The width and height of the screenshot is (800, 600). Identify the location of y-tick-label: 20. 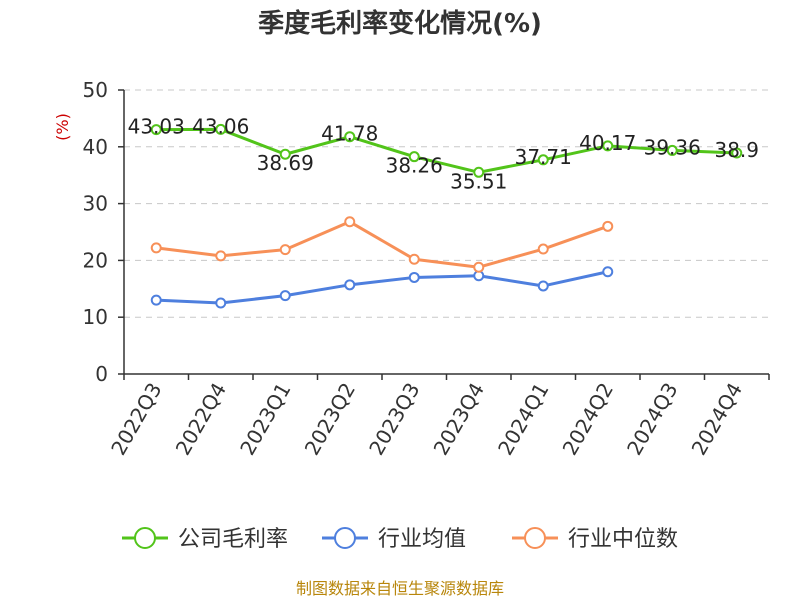
(95, 260).